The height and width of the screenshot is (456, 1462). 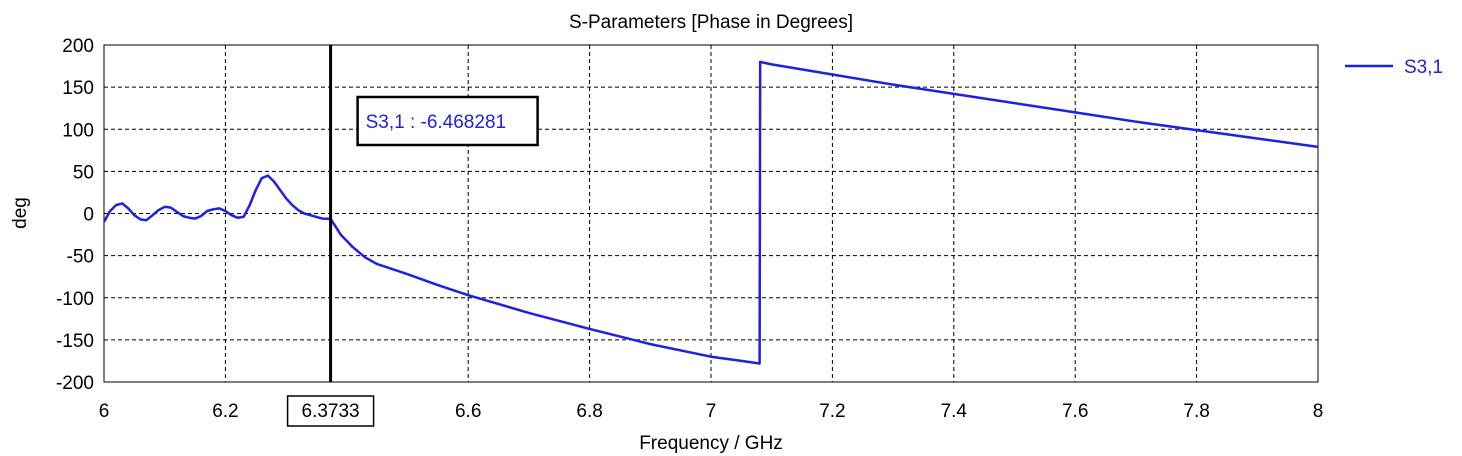 I want to click on y-axis-label: deg, so click(x=20, y=213).